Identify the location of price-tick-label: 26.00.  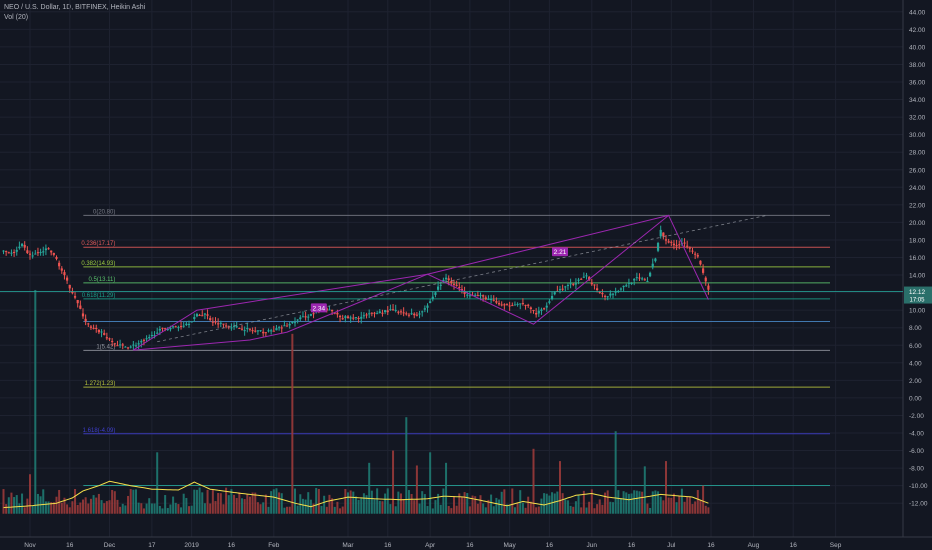
(917, 170).